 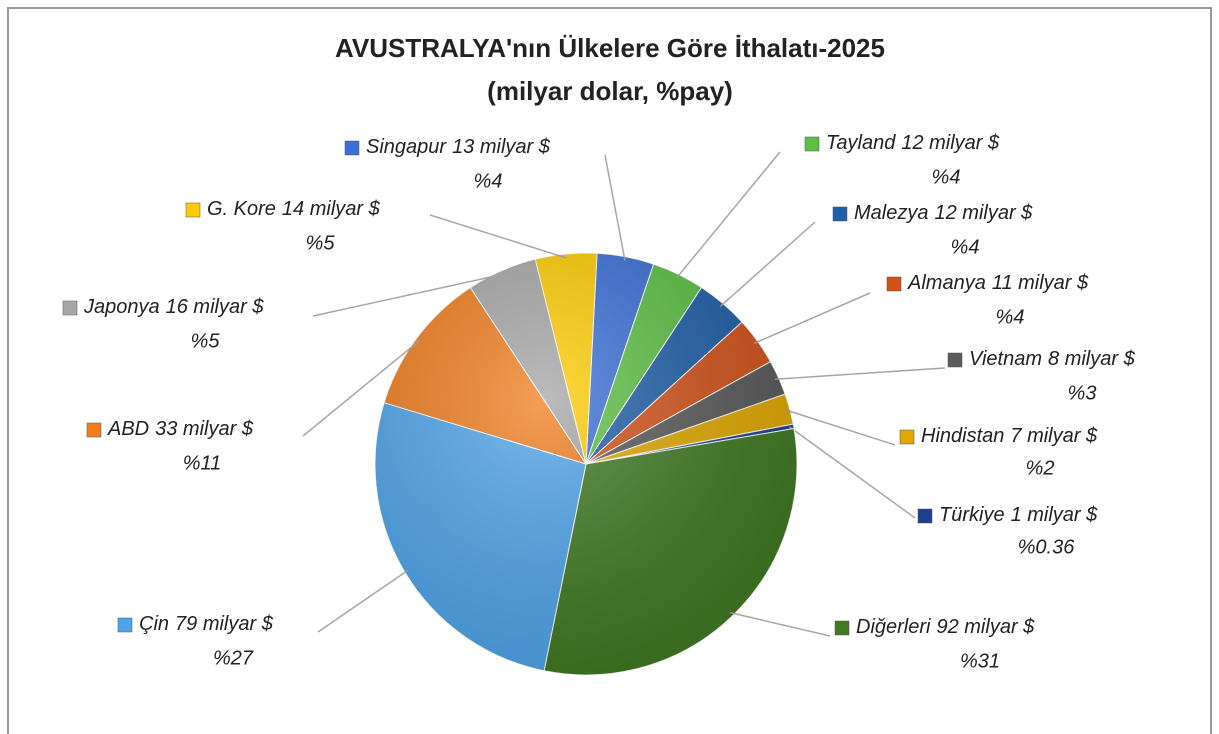 I want to click on share-label: %31, so click(x=980, y=661).